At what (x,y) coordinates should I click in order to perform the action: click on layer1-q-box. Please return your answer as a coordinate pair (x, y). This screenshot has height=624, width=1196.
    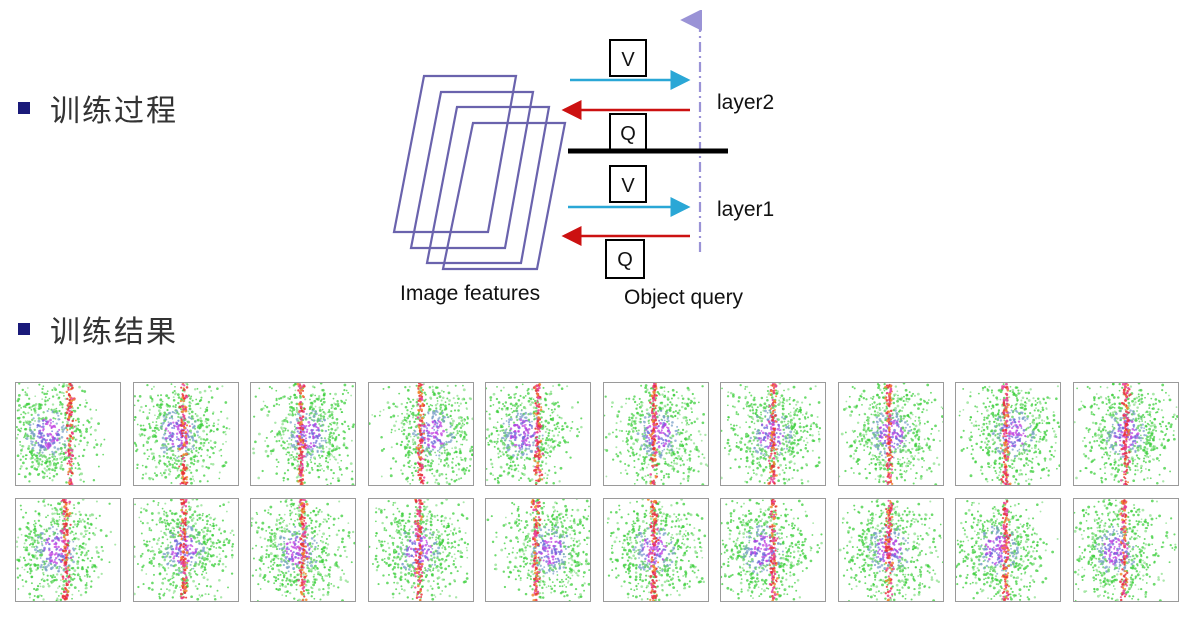
    Looking at the image, I should click on (625, 259).